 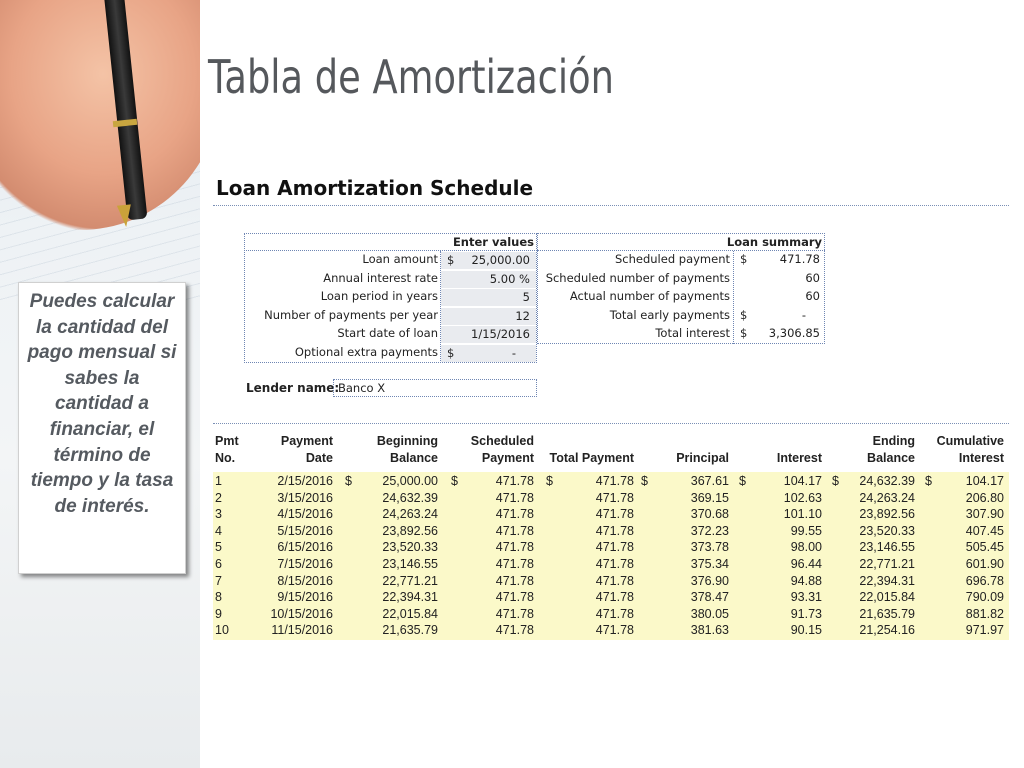 What do you see at coordinates (812, 277) in the screenshot?
I see `summary-value: 60` at bounding box center [812, 277].